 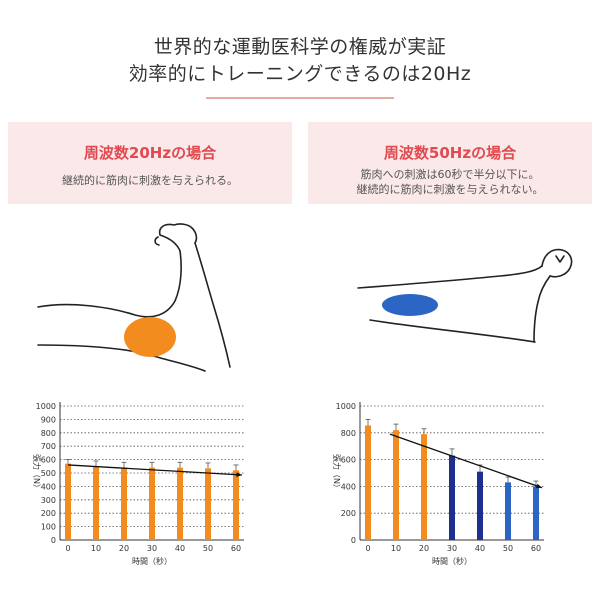 What do you see at coordinates (150, 180) in the screenshot?
I see `panel-20hz-description: 継続的に筋肉に刺激を与えられる。` at bounding box center [150, 180].